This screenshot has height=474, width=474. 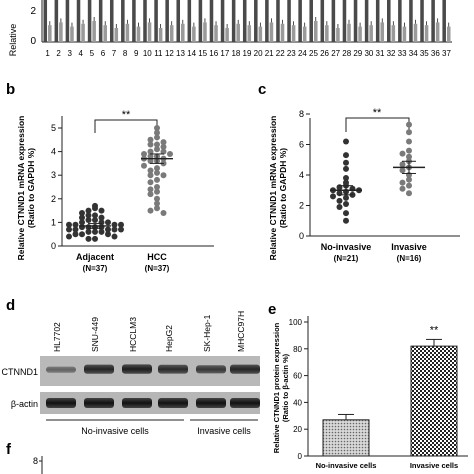 What do you see at coordinates (300, 456) in the screenshot?
I see `panel-e-ytick-label: 0` at bounding box center [300, 456].